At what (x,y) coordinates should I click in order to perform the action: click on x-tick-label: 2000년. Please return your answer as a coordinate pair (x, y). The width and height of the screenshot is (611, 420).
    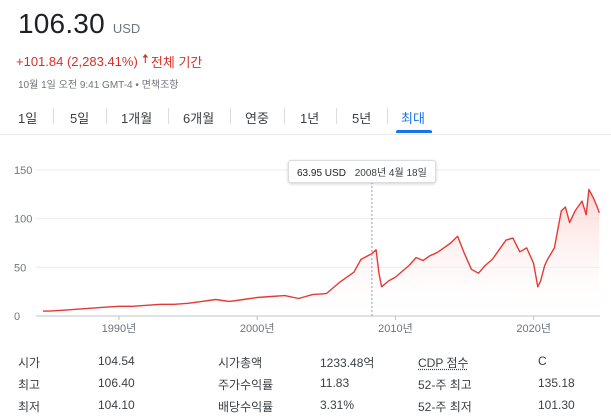
    Looking at the image, I should click on (257, 328).